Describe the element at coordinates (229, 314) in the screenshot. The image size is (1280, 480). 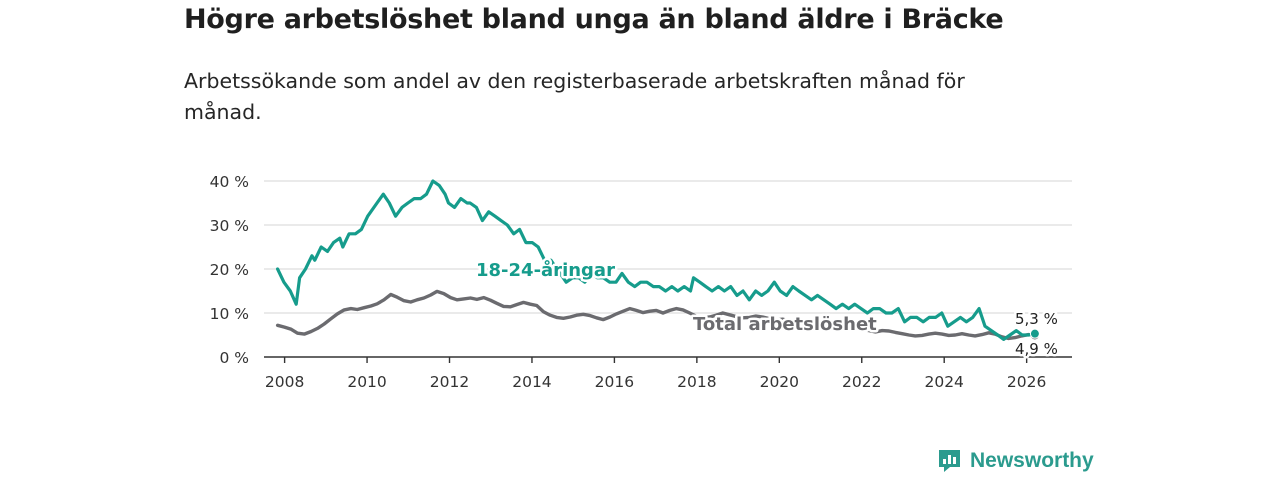
I see `y-tick-label: 10 %` at that location.